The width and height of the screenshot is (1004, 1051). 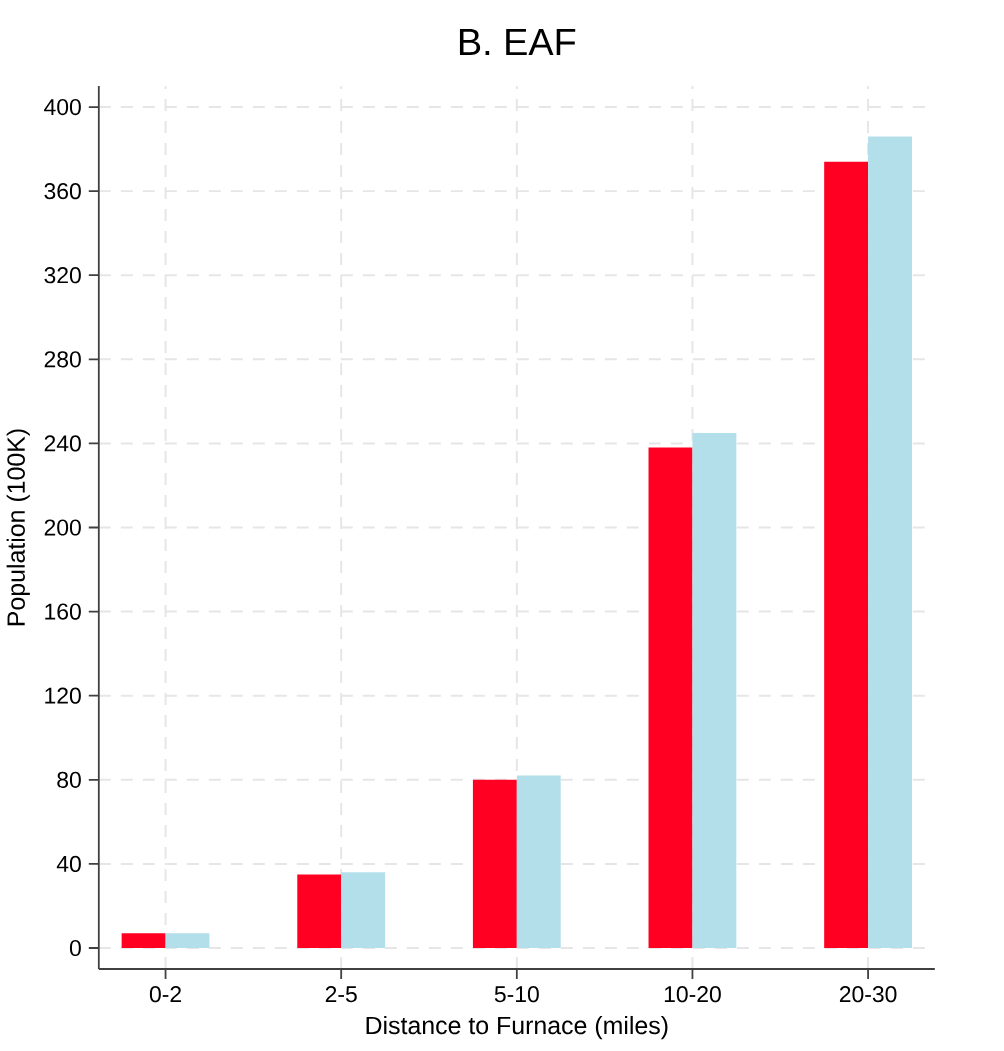 I want to click on x-tick-label: 0-2, so click(x=166, y=994).